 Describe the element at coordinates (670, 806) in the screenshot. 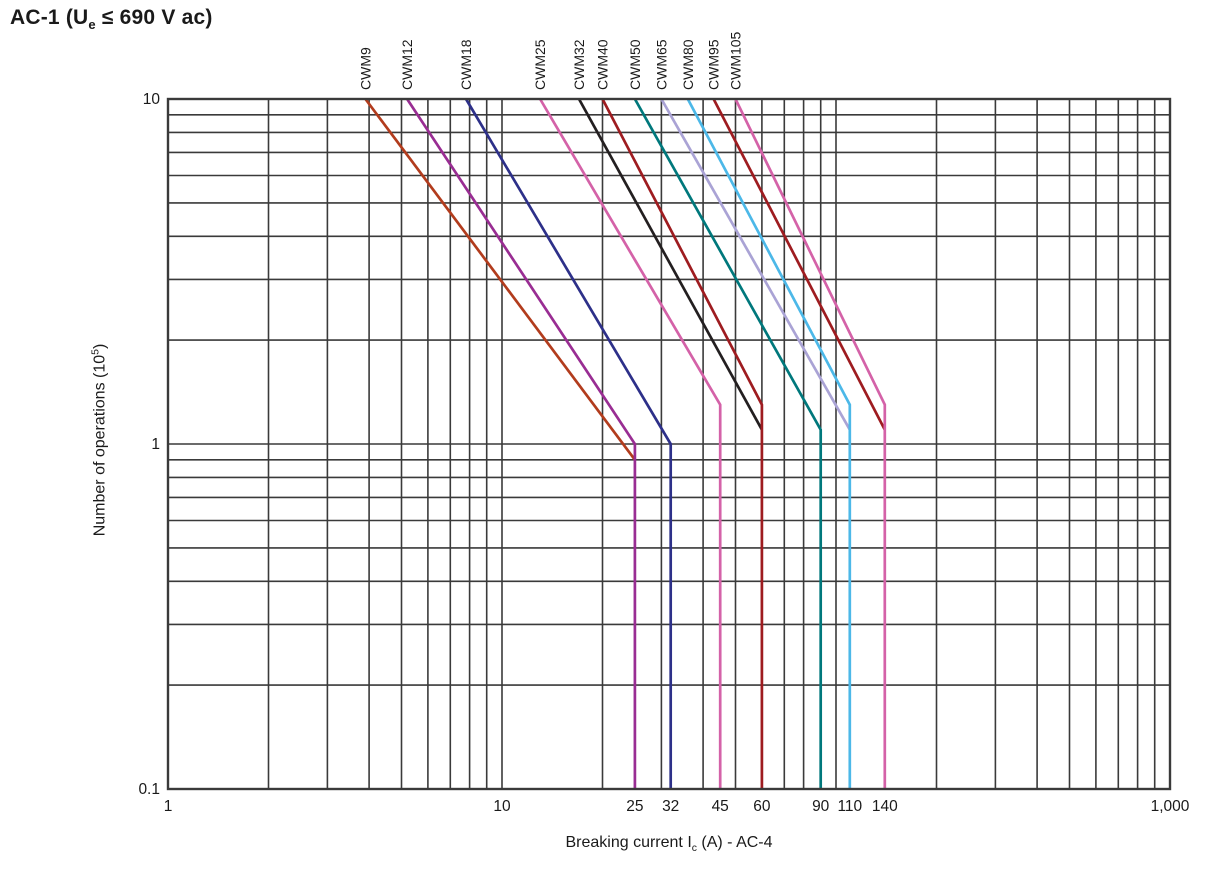

I see `x-tick-label-32: 32` at that location.